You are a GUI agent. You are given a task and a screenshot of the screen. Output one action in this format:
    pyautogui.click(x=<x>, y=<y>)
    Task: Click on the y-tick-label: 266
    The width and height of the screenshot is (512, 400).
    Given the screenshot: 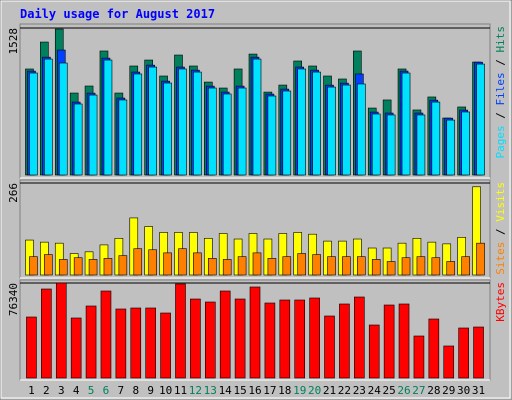 What is the action you would take?
    pyautogui.click(x=13, y=193)
    